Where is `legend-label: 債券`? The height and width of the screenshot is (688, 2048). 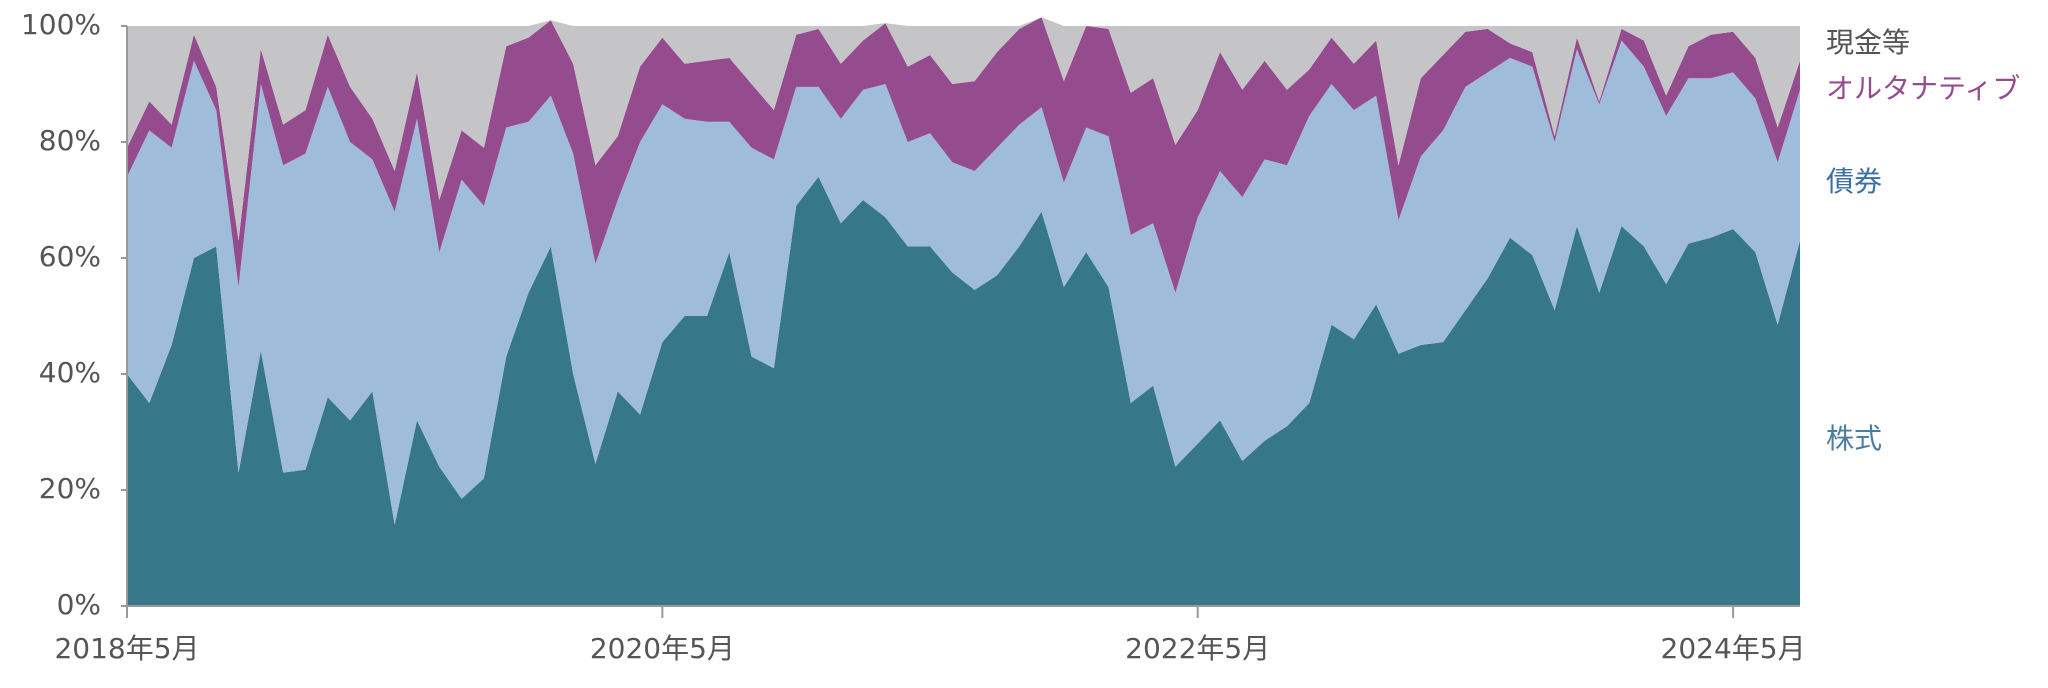
legend-label: 債券 is located at coordinates (1854, 181).